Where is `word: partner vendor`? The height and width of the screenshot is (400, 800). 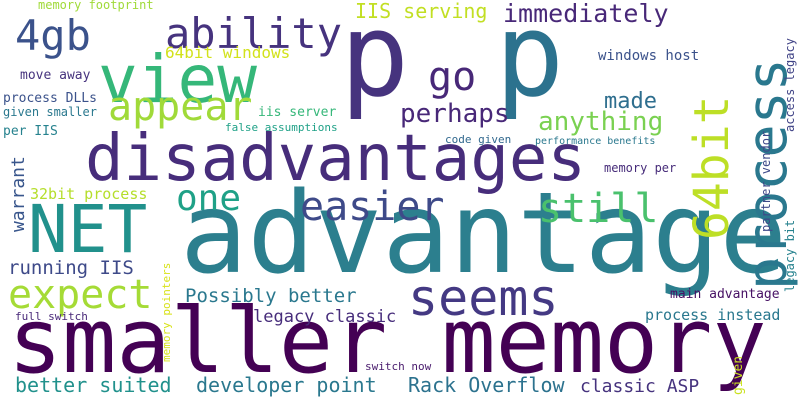 word: partner vendor is located at coordinates (766, 181).